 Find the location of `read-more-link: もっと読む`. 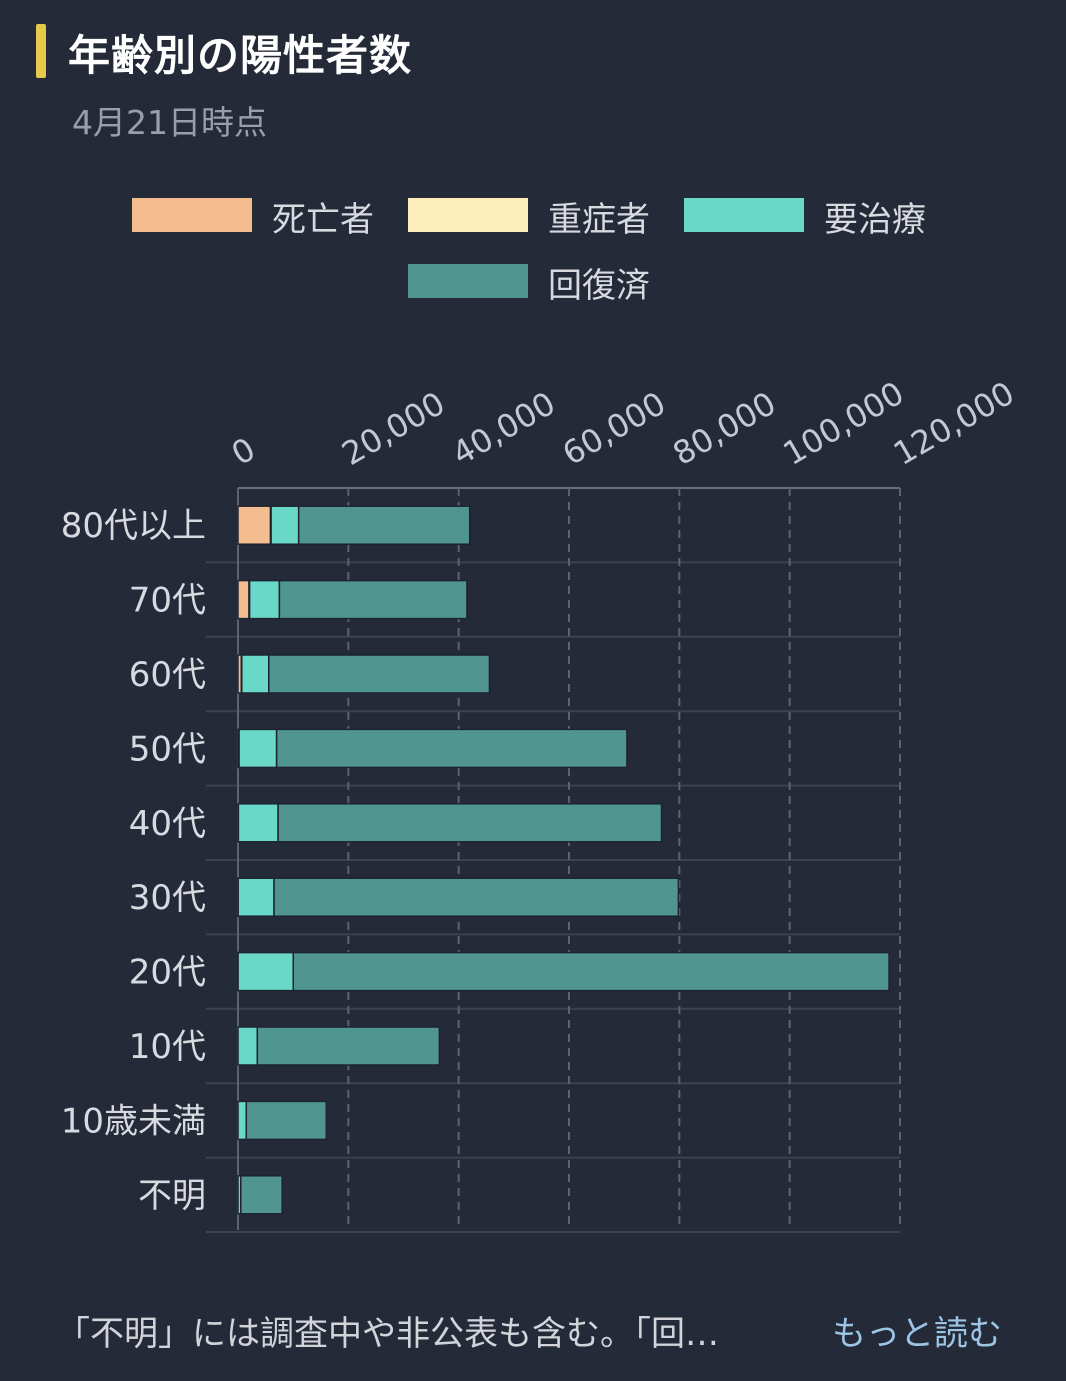

read-more-link: もっと読む is located at coordinates (917, 1334).